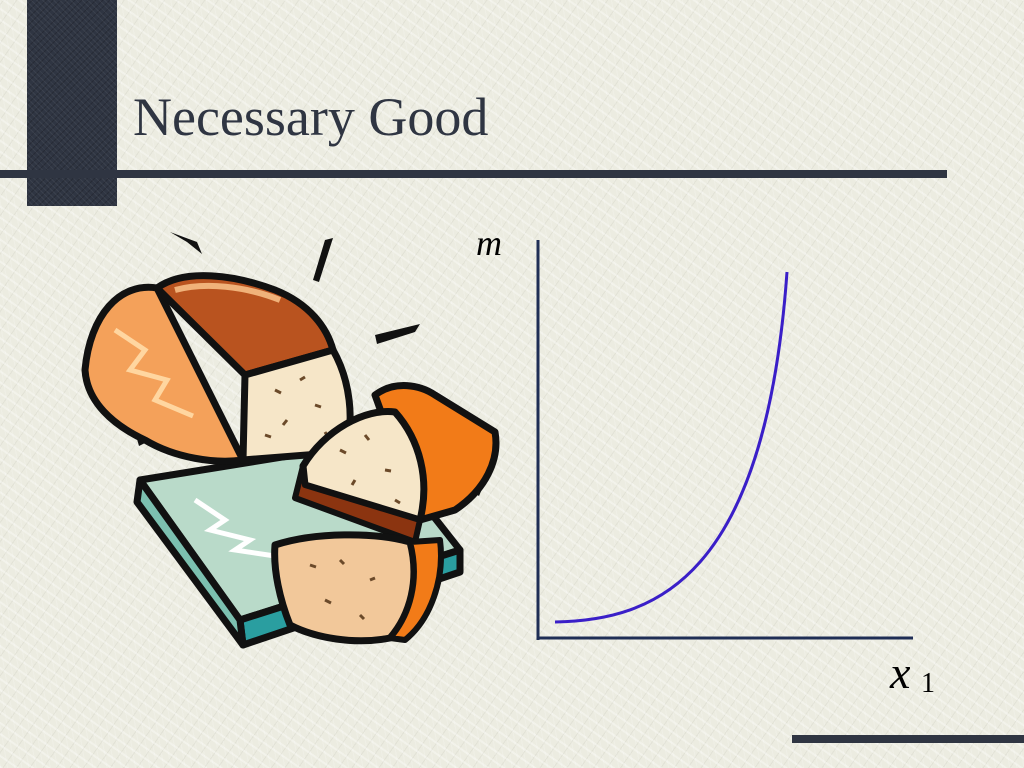  I want to click on slide-title: Necessary Good, so click(311, 117).